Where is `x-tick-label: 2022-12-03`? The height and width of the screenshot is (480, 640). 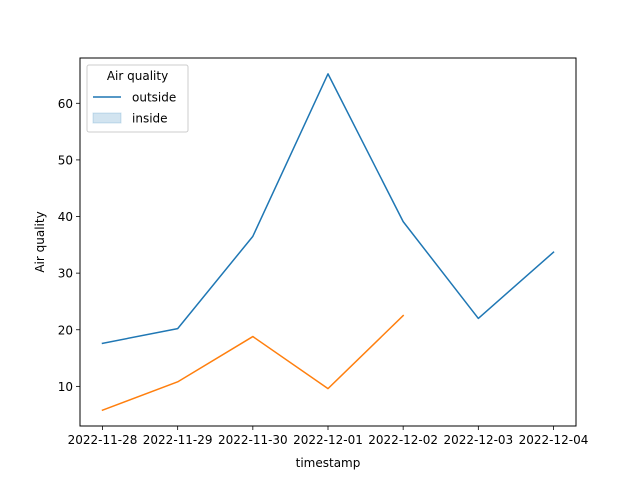
x-tick-label: 2022-12-03 is located at coordinates (478, 440).